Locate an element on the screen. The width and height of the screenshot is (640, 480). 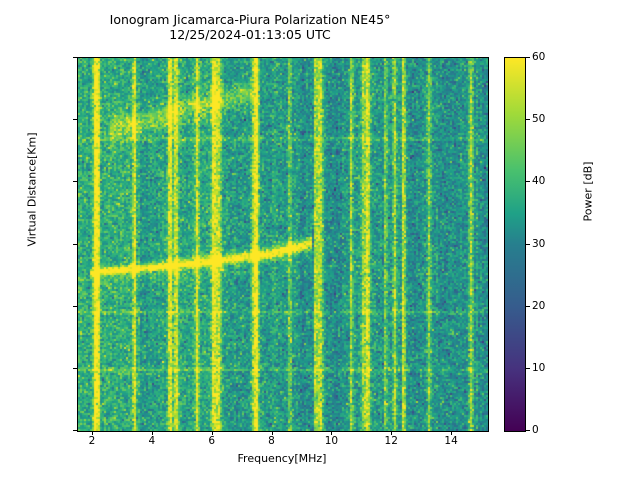
x-tick-label: 6 is located at coordinates (211, 441).